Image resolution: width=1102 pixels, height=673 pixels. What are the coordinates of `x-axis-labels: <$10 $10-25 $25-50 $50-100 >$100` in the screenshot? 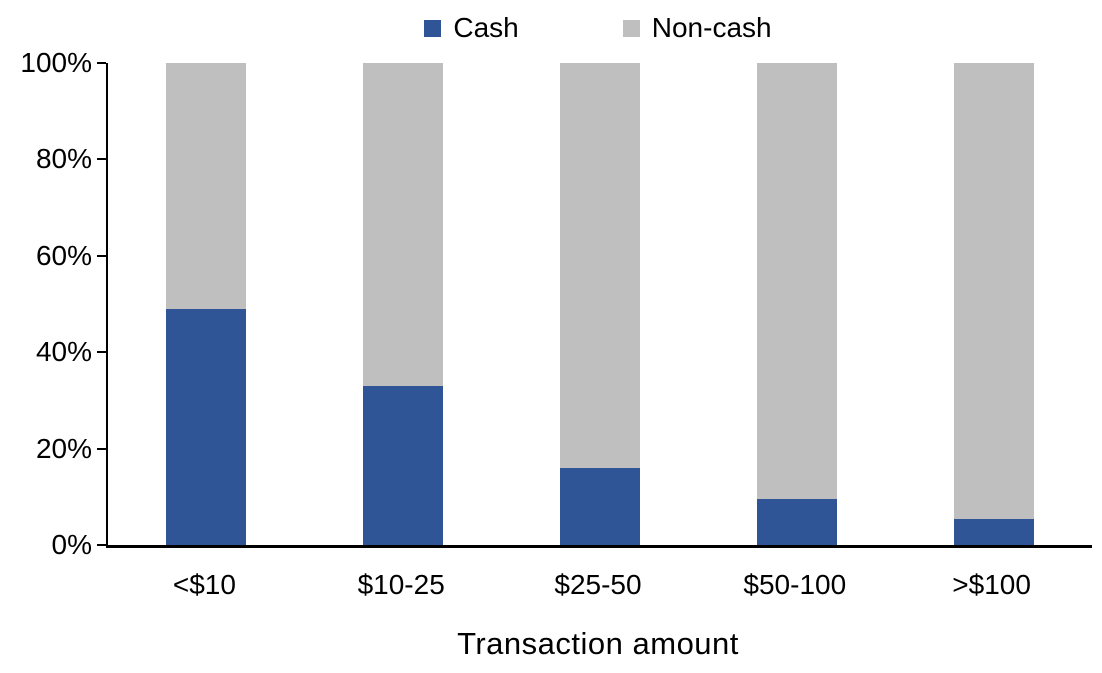 It's located at (598, 585).